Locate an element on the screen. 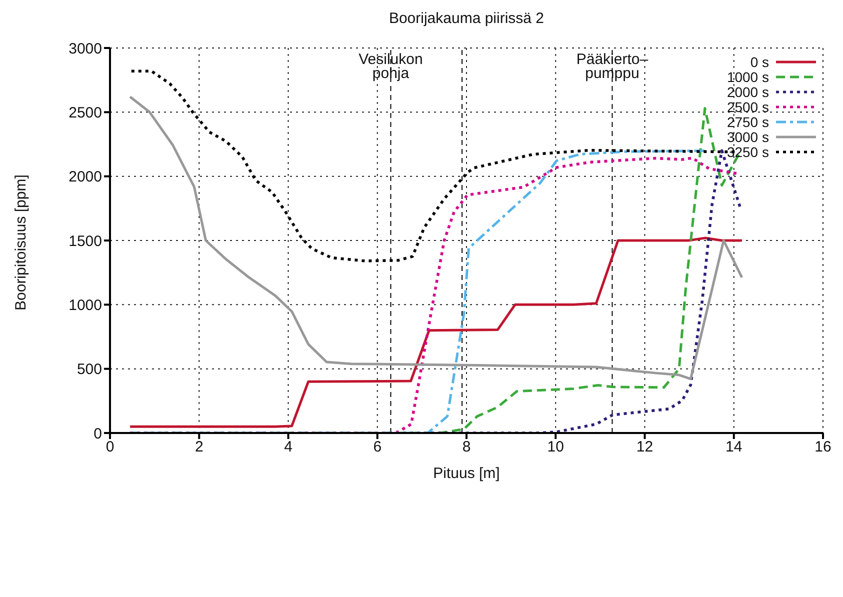 Image resolution: width=843 pixels, height=597 pixels. y-tick-label: 3000 is located at coordinates (85, 49).